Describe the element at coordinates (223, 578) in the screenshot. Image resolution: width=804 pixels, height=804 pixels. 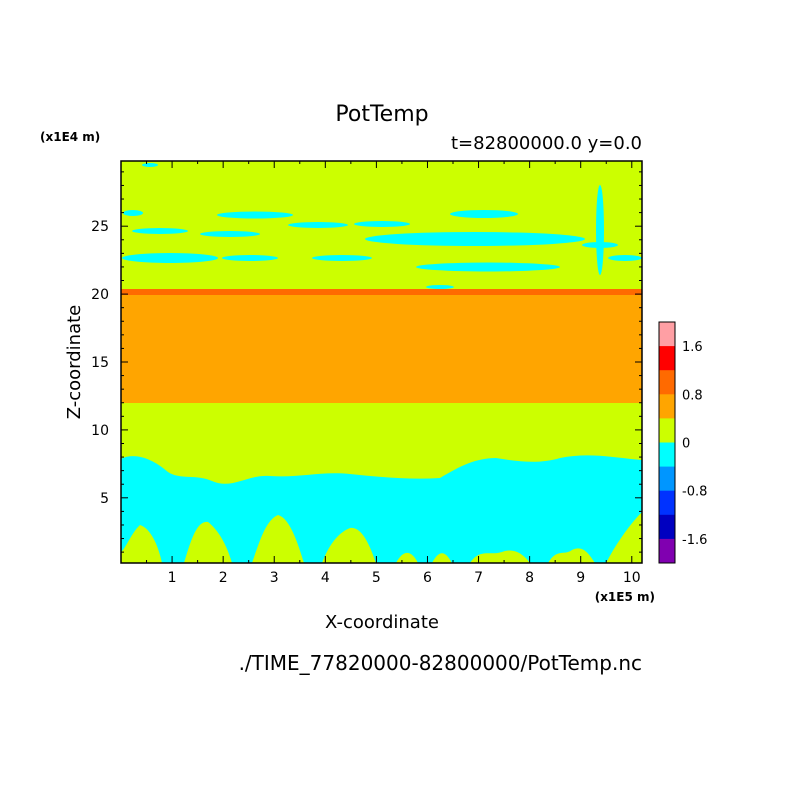
I see `x-tick-label: 2` at that location.